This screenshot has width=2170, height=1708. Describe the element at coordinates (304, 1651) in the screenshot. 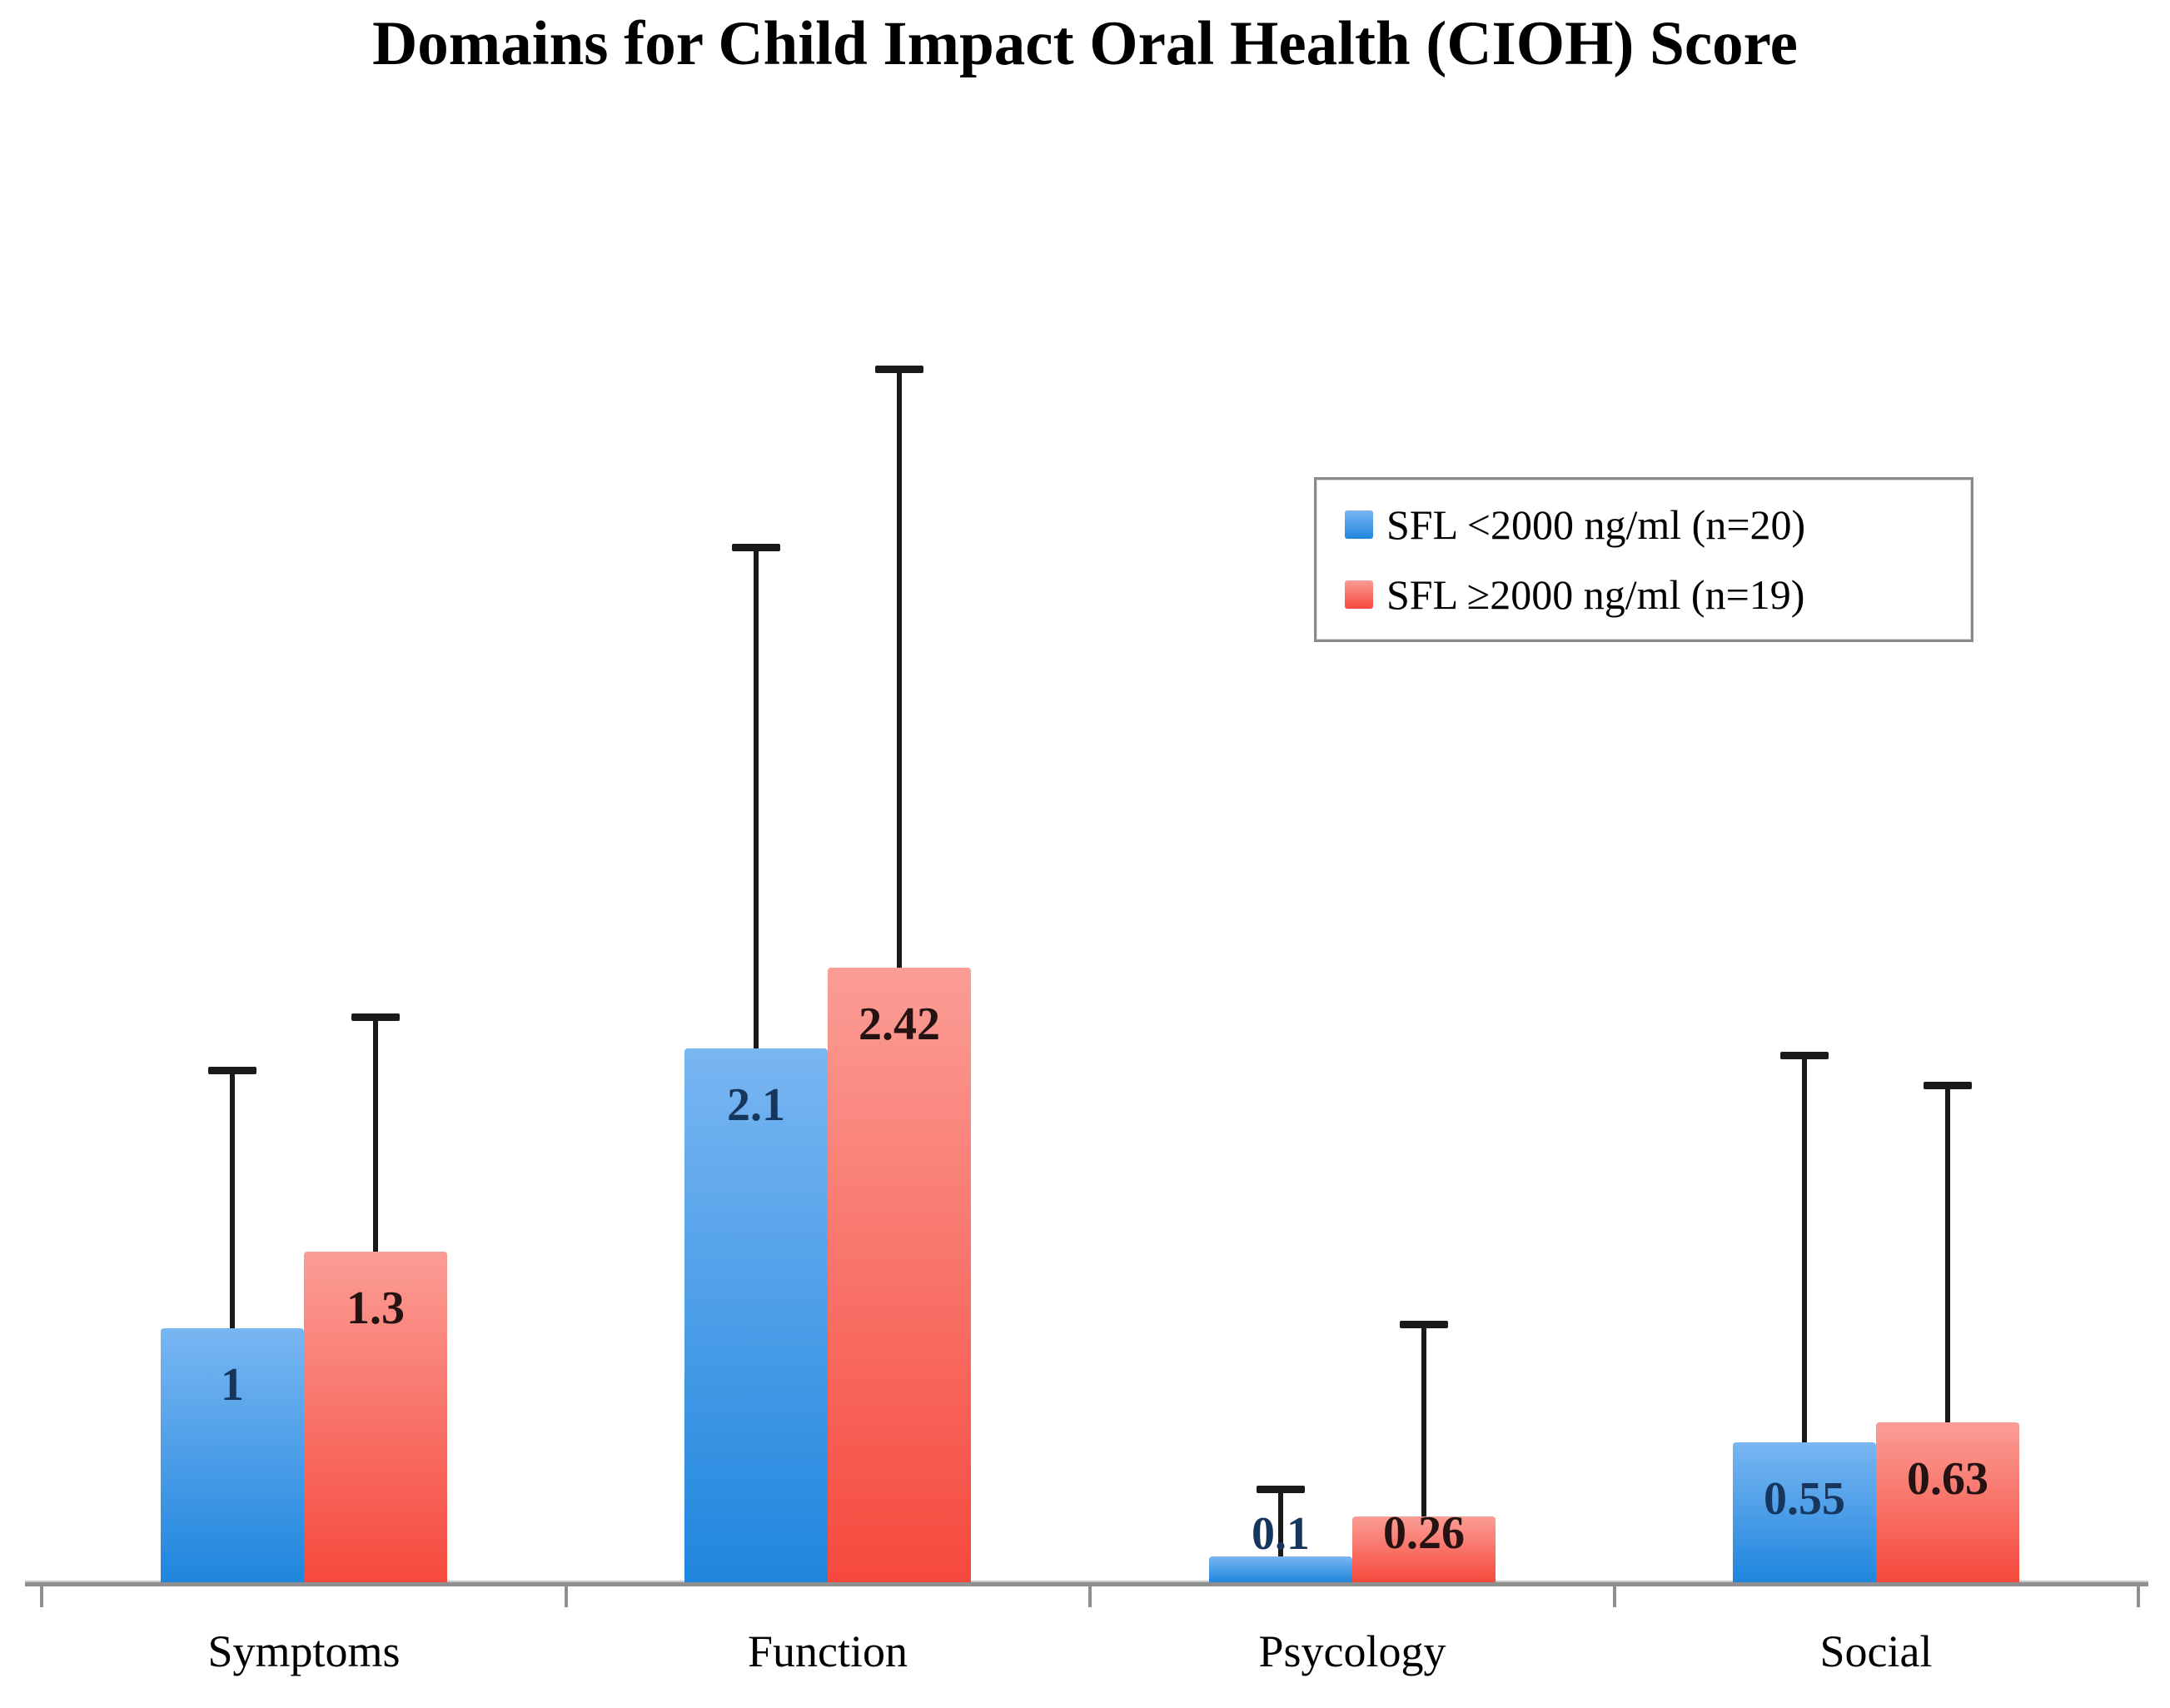

I see `category-label-symptoms: Symptoms` at that location.